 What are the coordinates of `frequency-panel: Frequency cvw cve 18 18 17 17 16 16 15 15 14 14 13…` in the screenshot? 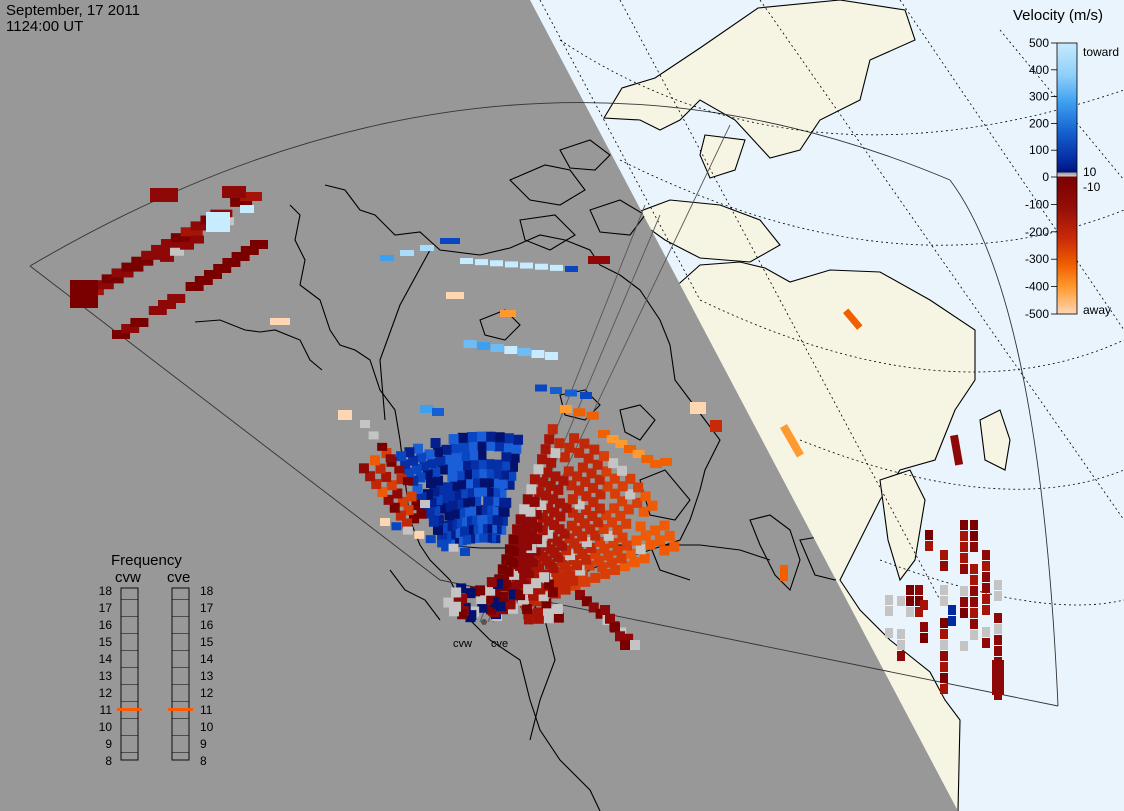 It's located at (156, 660).